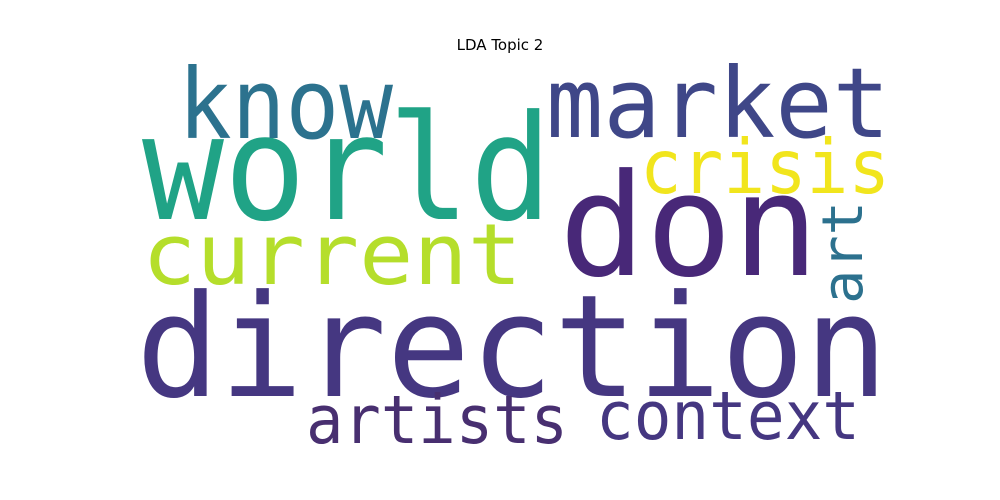 This screenshot has height=500, width=1000. Describe the element at coordinates (843, 252) in the screenshot. I see `word-art: art` at that location.